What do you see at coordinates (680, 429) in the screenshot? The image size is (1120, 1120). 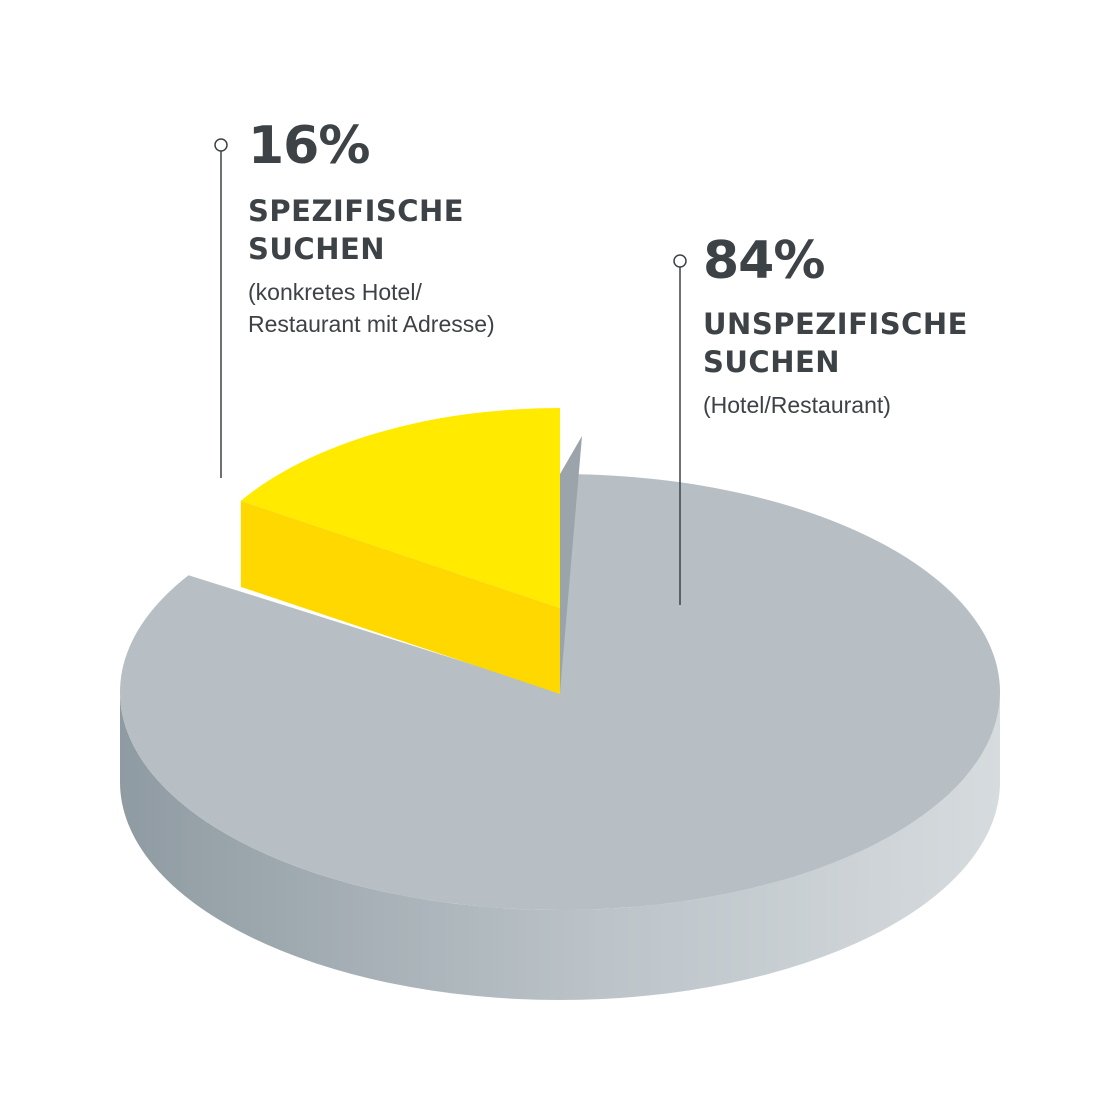 I see `leader-line-unspezifische` at bounding box center [680, 429].